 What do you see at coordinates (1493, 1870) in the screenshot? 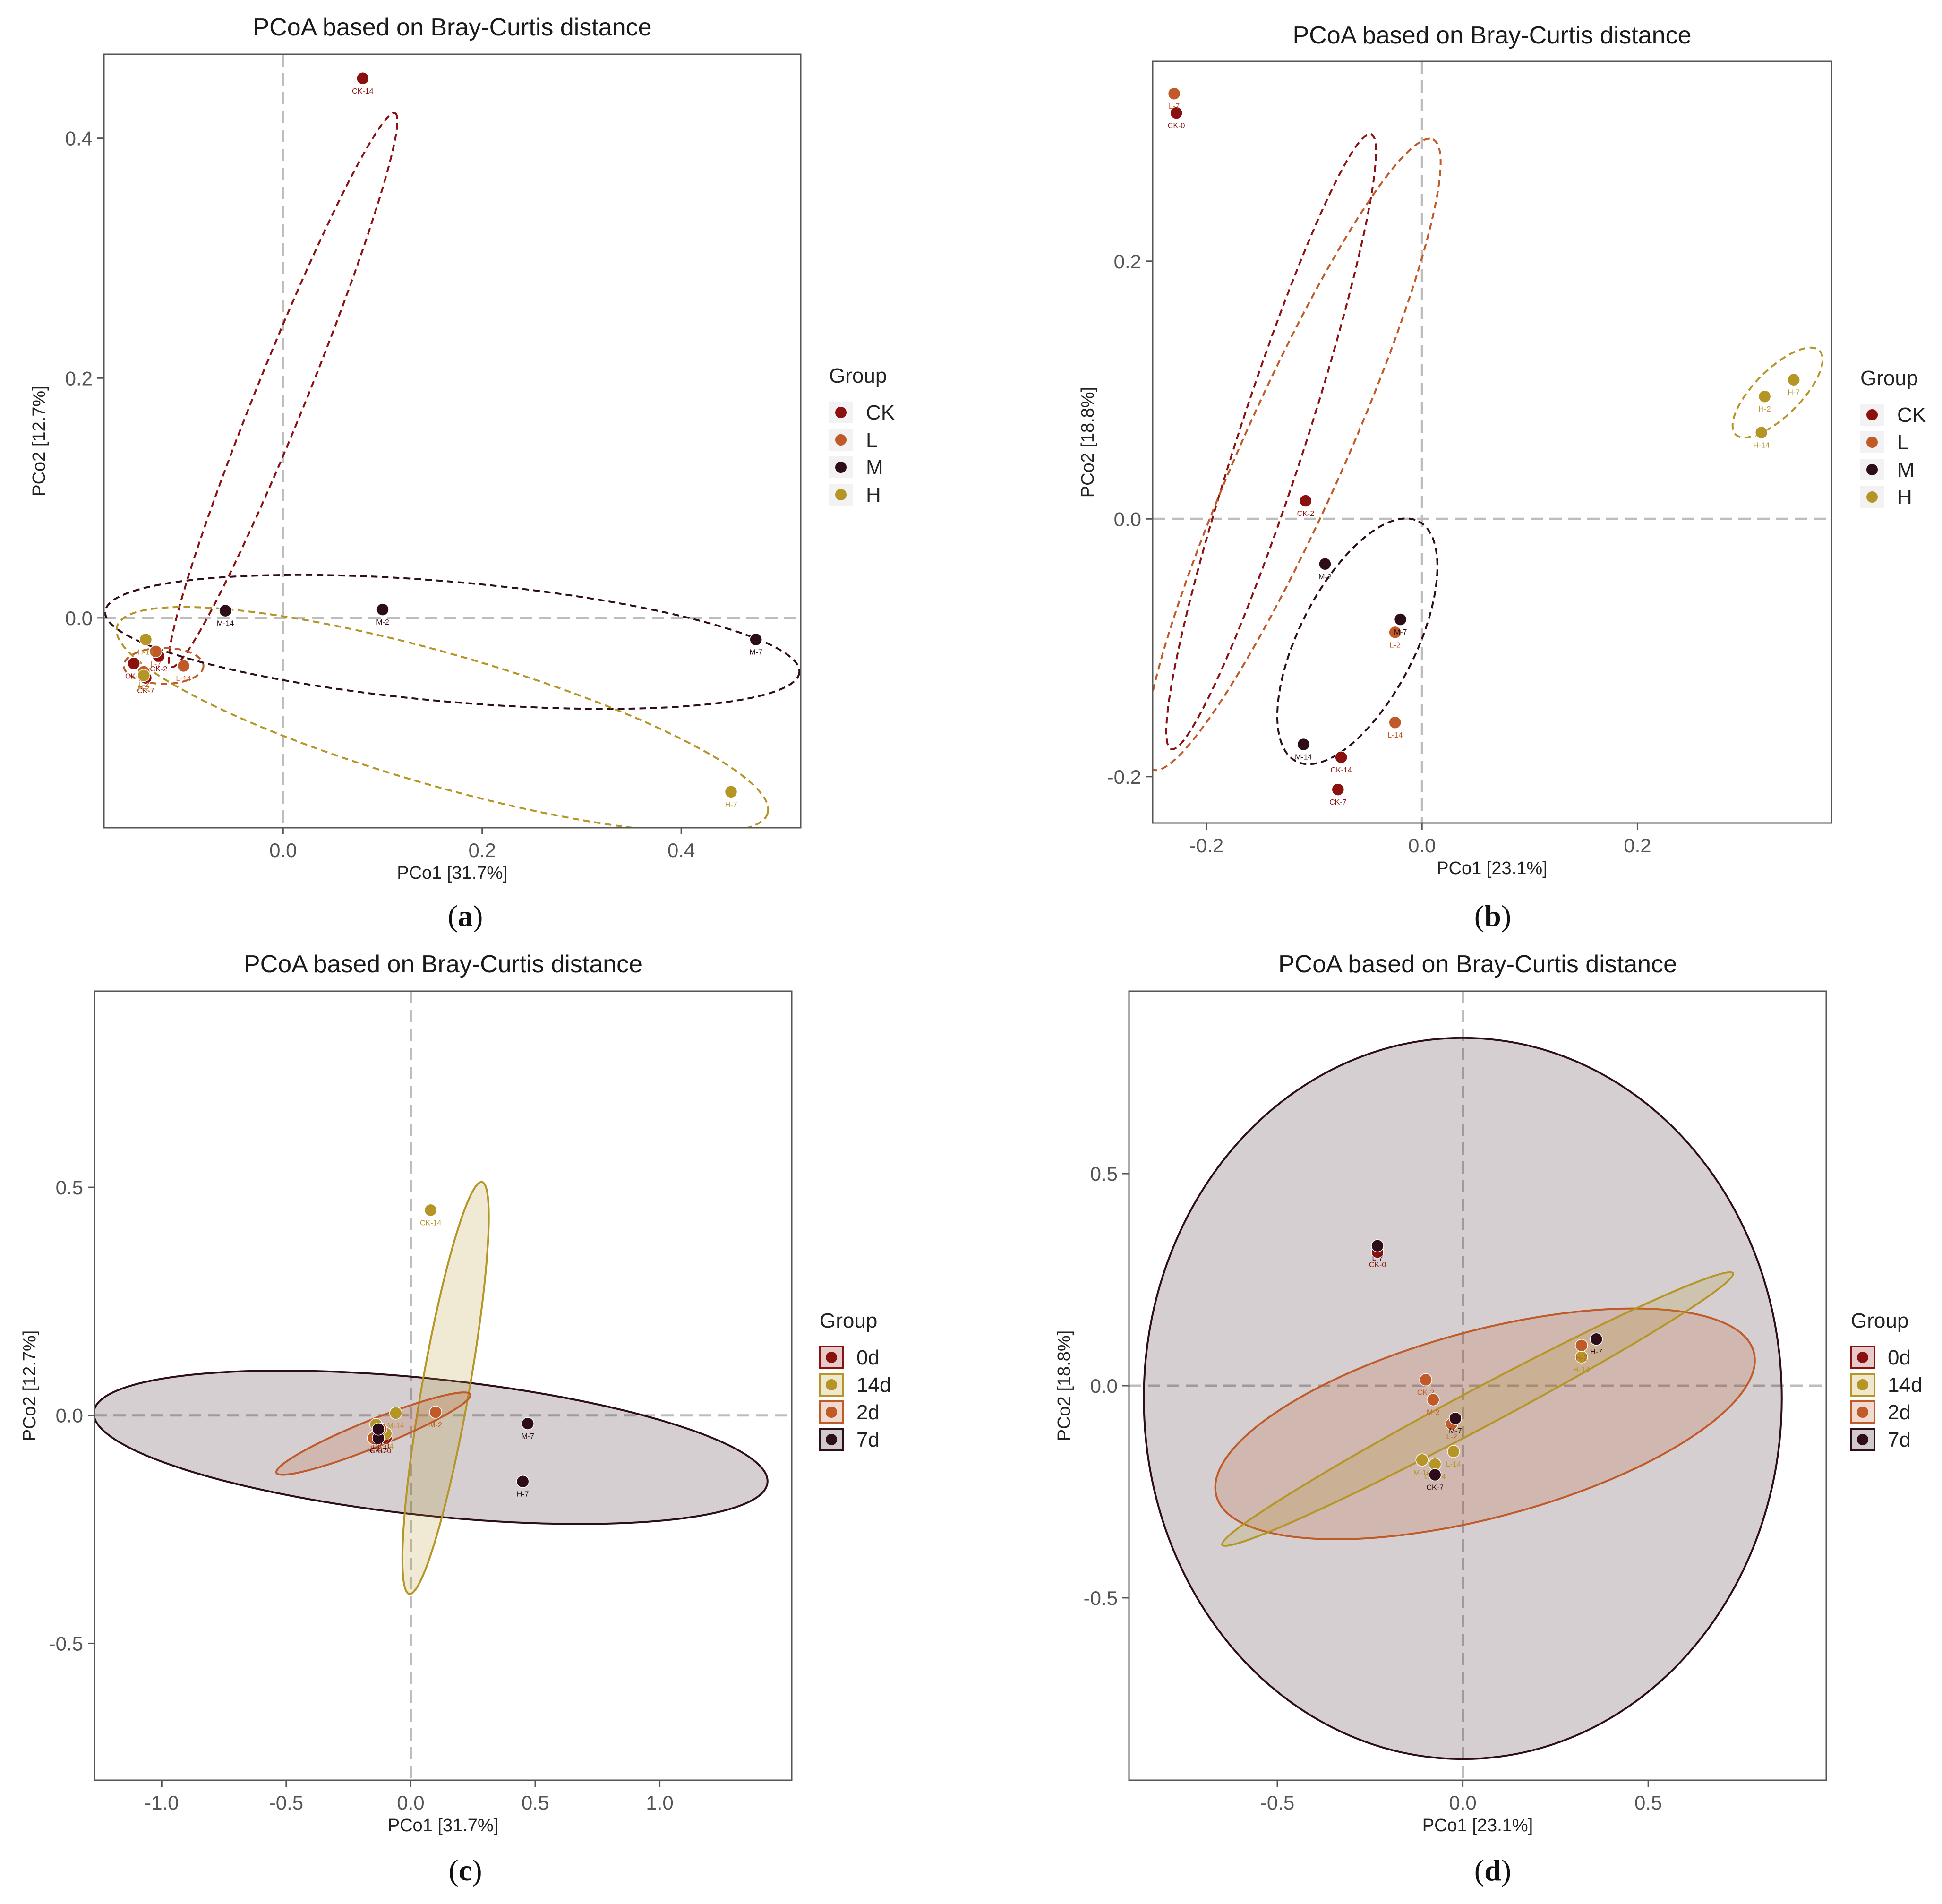
I see `panel-caption: (d)` at bounding box center [1493, 1870].